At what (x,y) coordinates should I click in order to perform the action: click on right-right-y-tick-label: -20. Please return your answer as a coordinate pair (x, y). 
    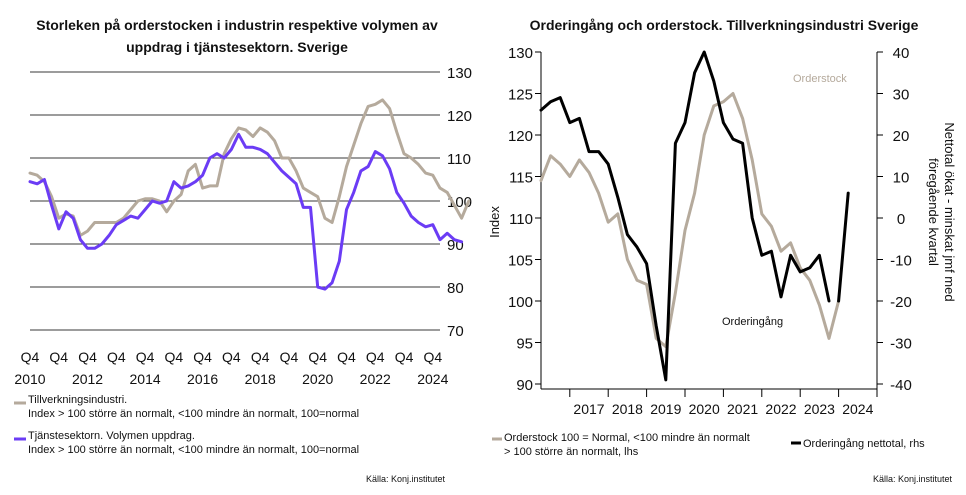
    Looking at the image, I should click on (901, 302).